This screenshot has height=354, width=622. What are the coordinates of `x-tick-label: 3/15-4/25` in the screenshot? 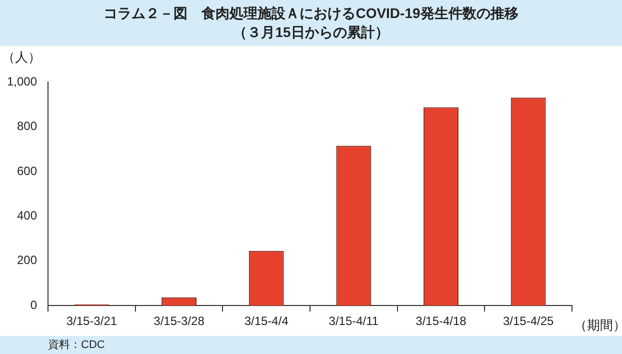 It's located at (528, 321).